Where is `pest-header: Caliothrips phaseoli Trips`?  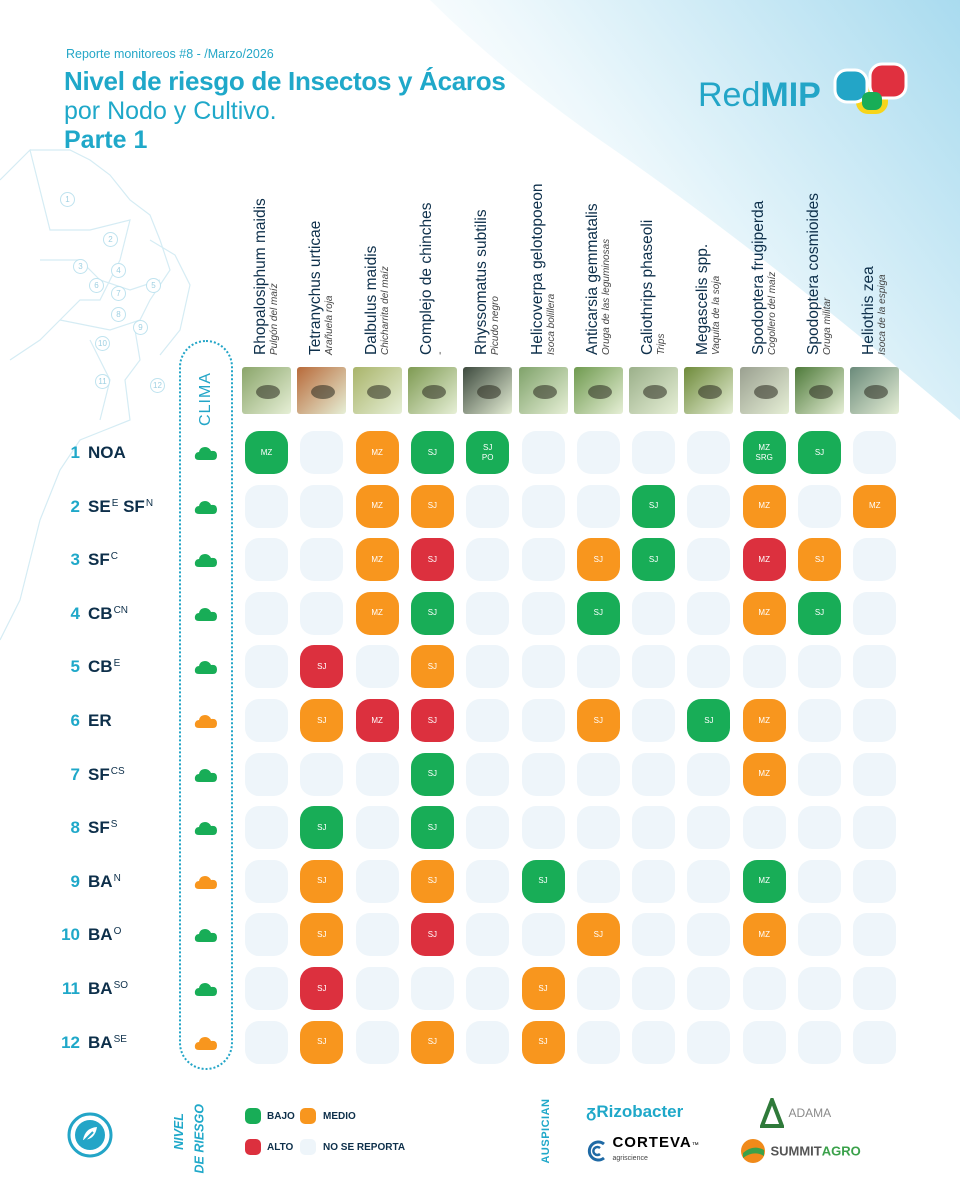
pest-header: Caliothrips phaseoli Trips is located at coordinates (653, 265).